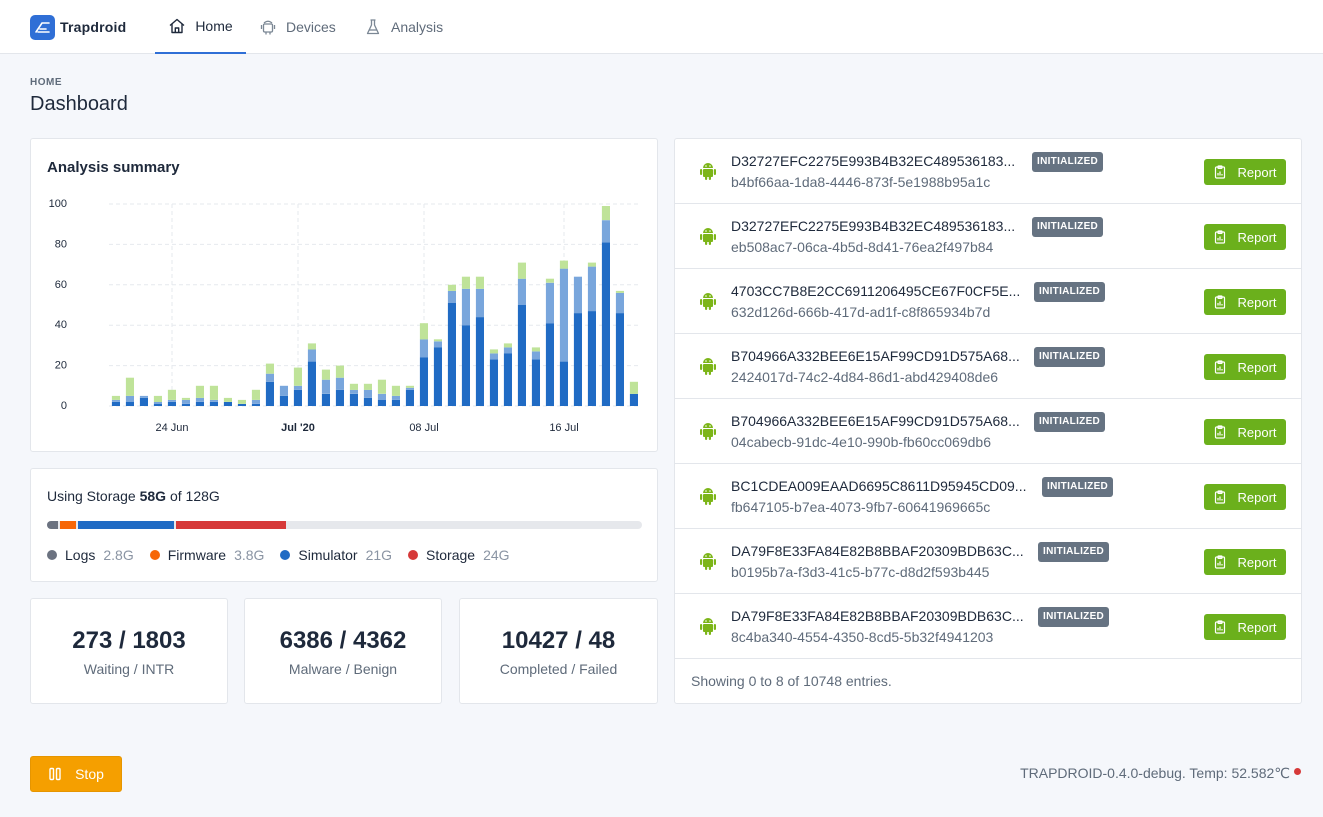  What do you see at coordinates (558, 651) in the screenshot?
I see `stat-card-completed: 10427 / 48 Completed / Failed` at bounding box center [558, 651].